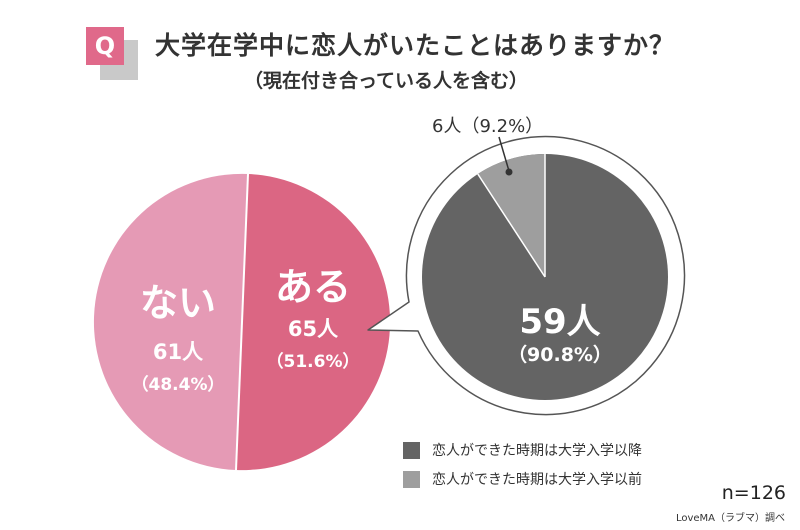  Describe the element at coordinates (313, 329) in the screenshot. I see `count-aru: 65人` at that location.